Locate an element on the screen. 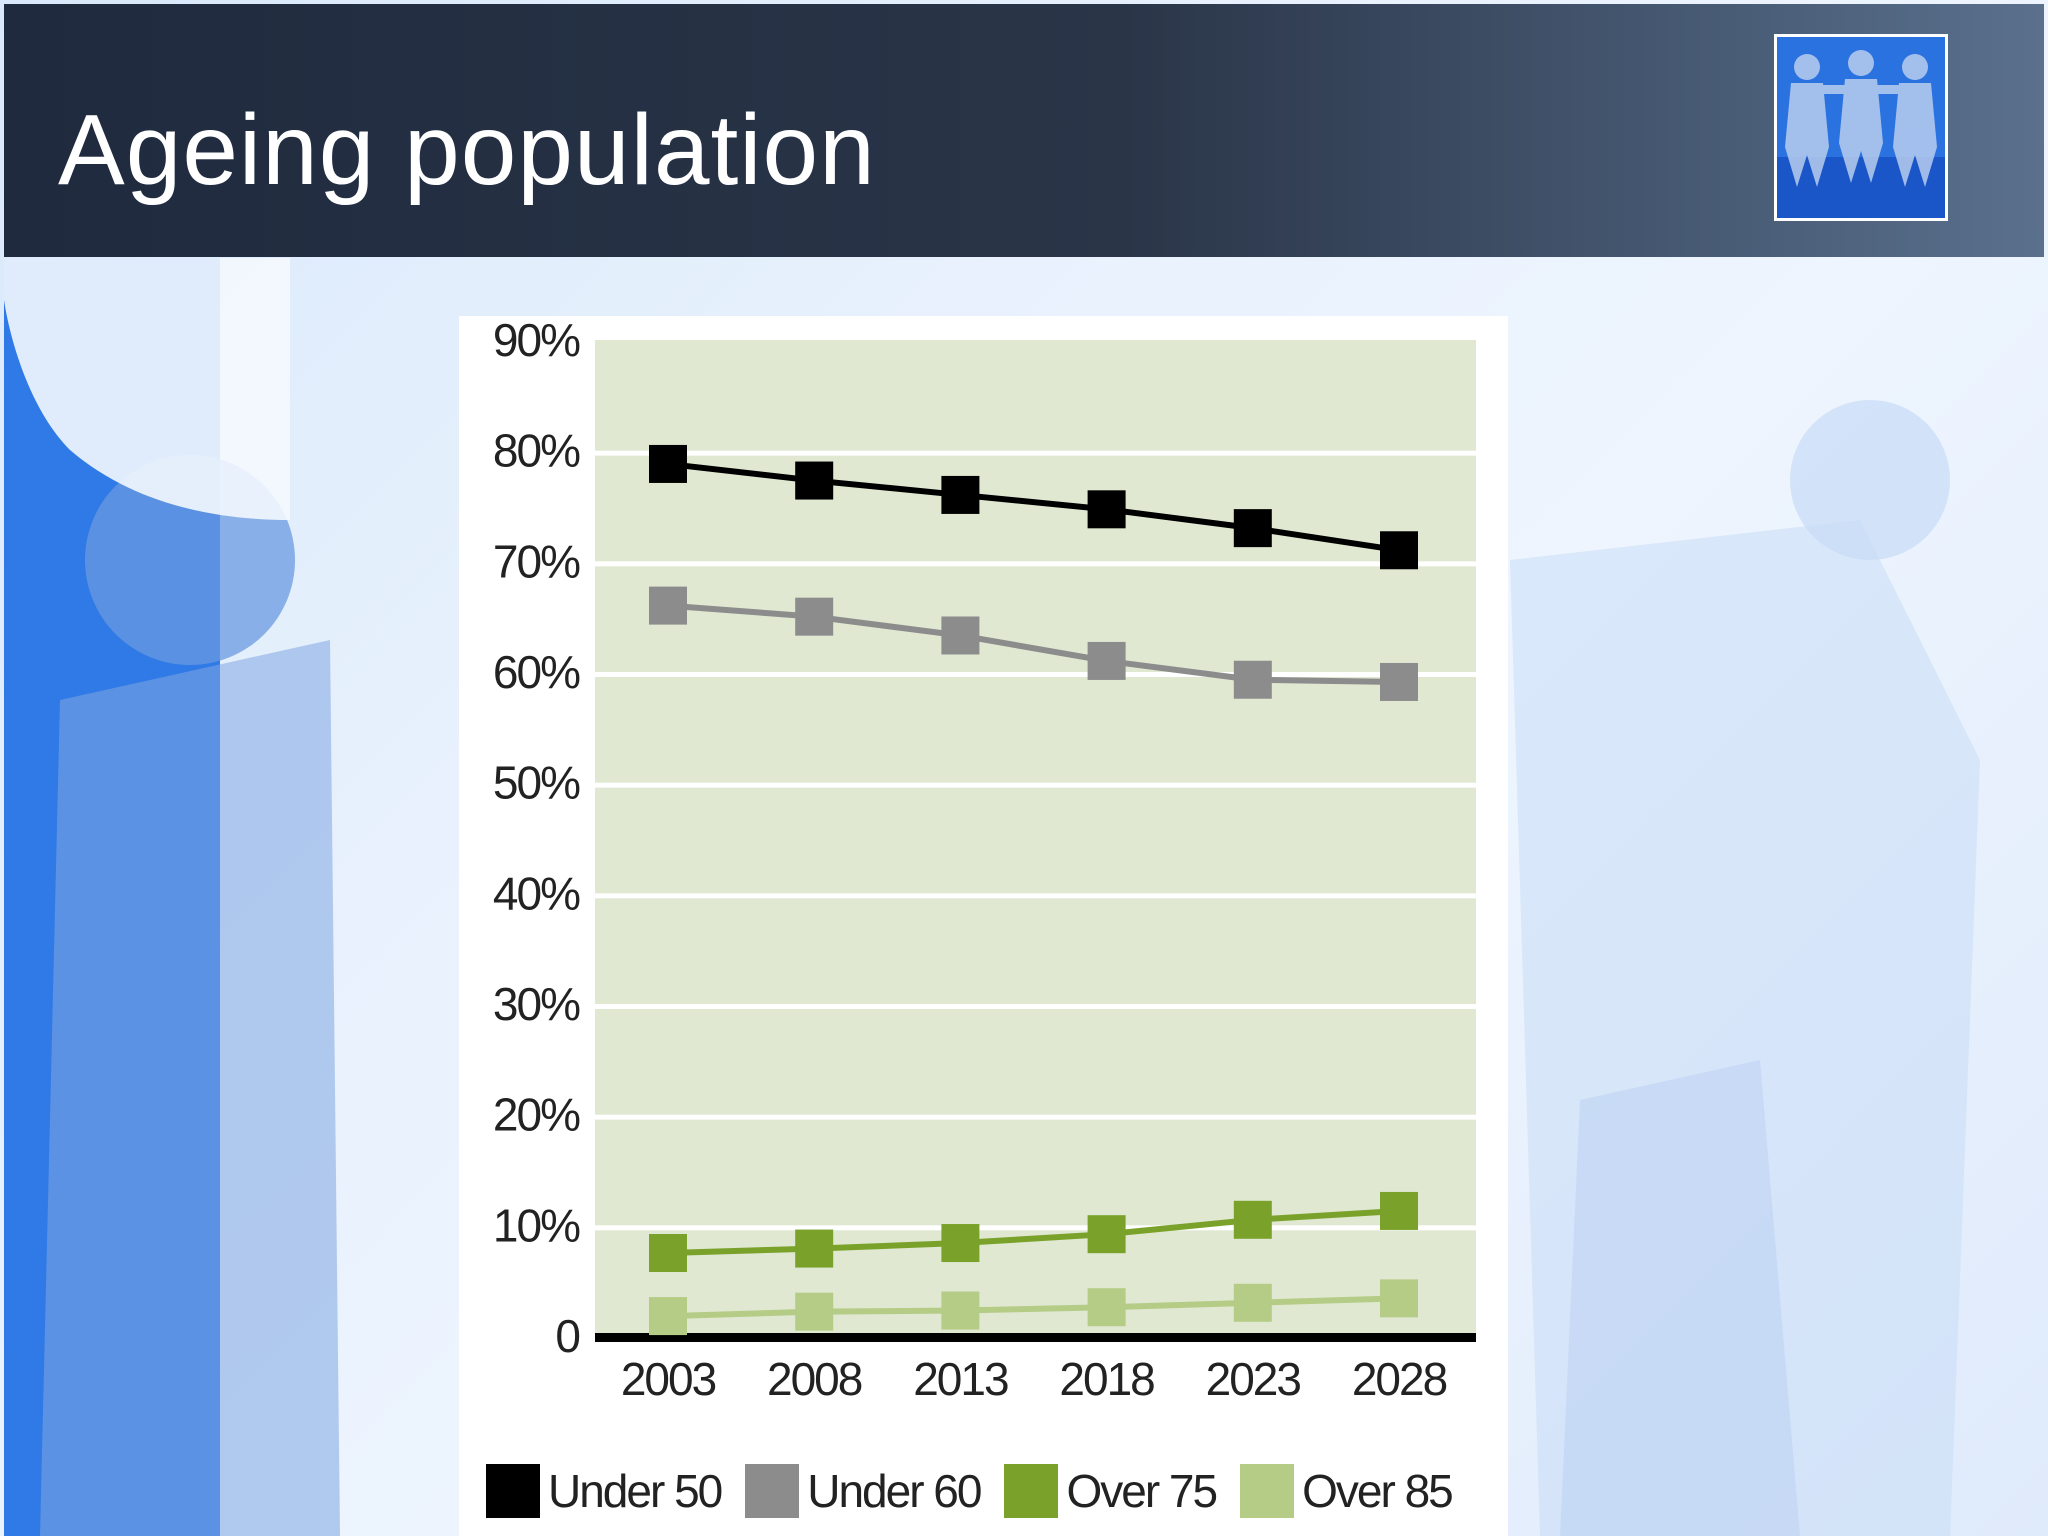 The width and height of the screenshot is (2048, 1536). x-tick-label: 2013 is located at coordinates (960, 1379).